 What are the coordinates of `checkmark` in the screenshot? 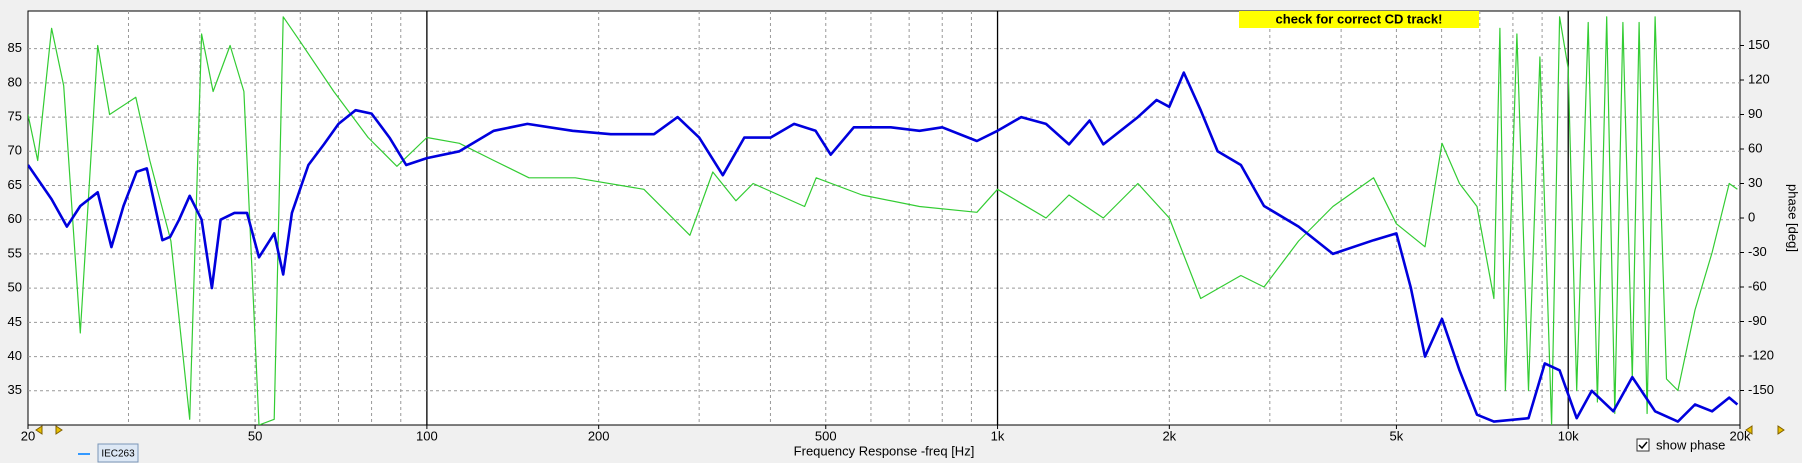 It's located at (1643, 445).